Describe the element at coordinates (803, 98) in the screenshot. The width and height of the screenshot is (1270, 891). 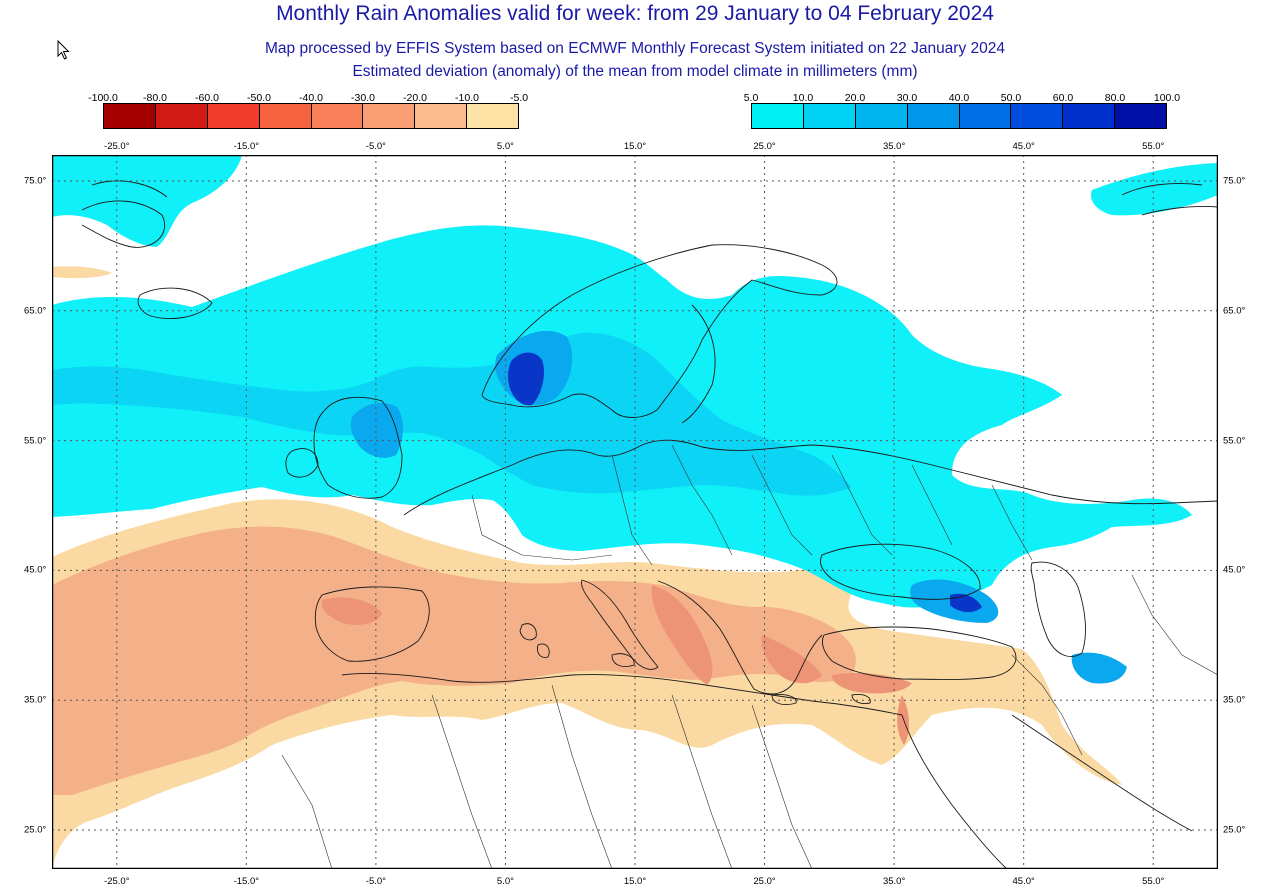
I see `positive-legend-label: 10.0` at that location.